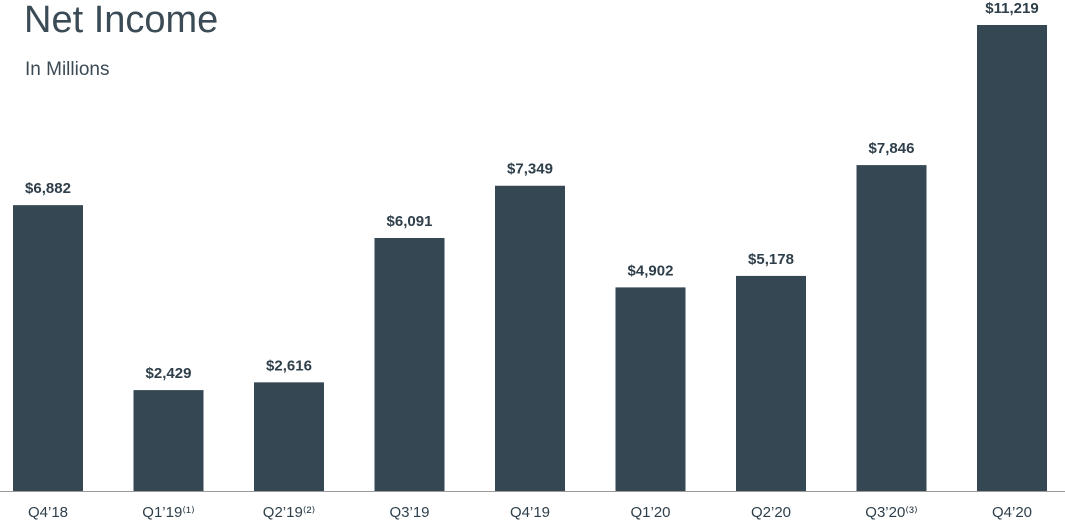 The width and height of the screenshot is (1065, 527). What do you see at coordinates (650, 512) in the screenshot?
I see `x-tick-label: Q1’20` at bounding box center [650, 512].